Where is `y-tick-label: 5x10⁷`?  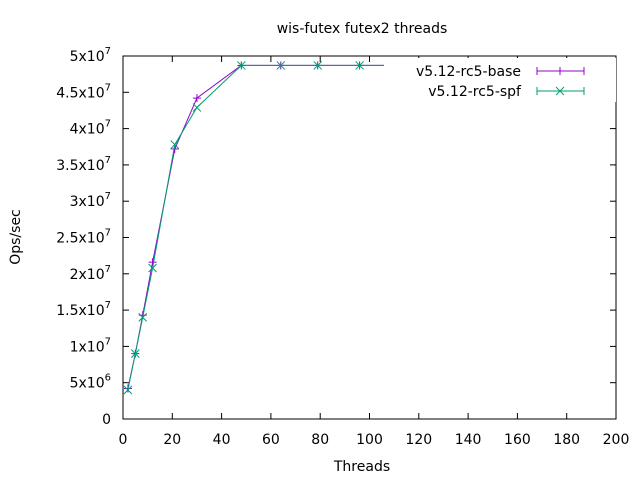
y-tick-label: 5x10⁷ is located at coordinates (90, 55).